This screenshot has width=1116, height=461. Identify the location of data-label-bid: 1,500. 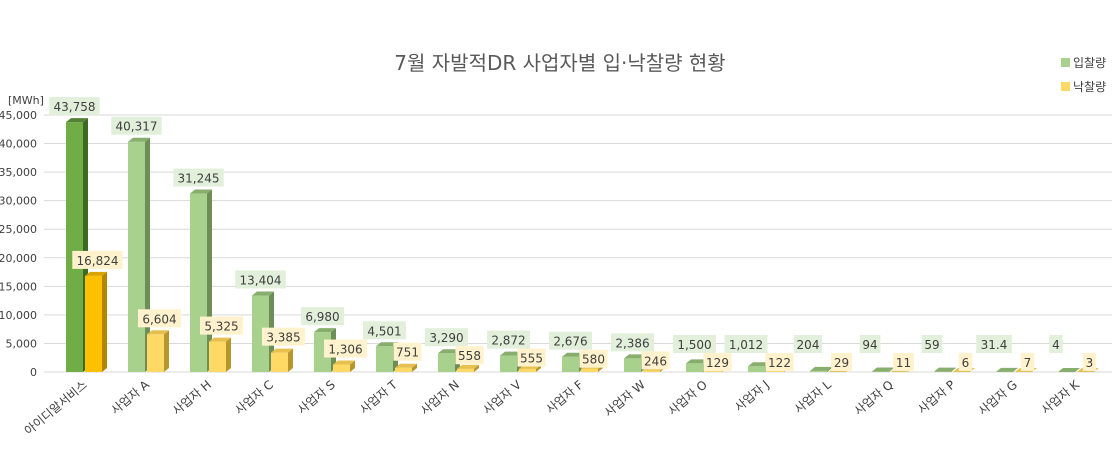
(694, 344).